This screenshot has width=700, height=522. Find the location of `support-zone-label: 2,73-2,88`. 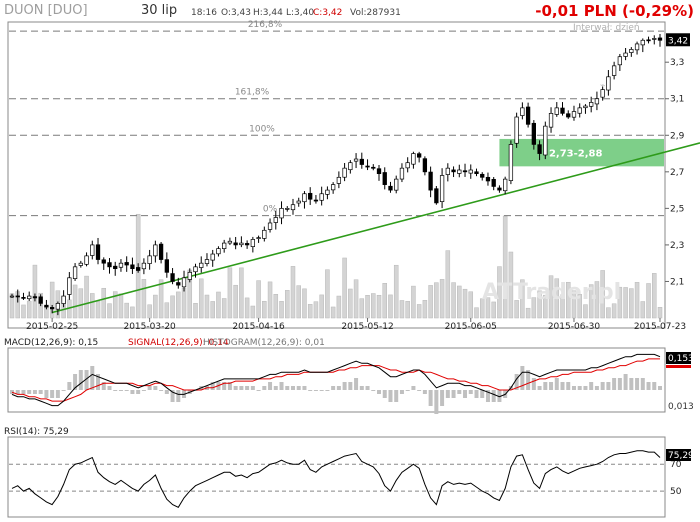

support-zone-label: 2,73-2,88 is located at coordinates (576, 154).